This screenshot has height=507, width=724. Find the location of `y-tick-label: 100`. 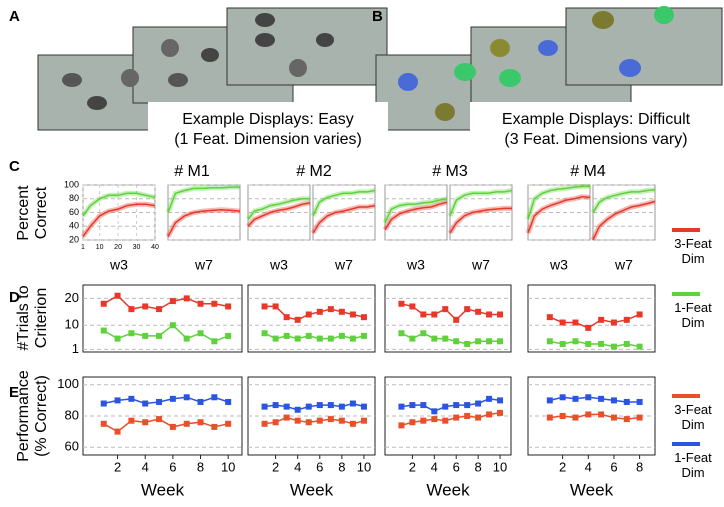

y-tick-label: 100 is located at coordinates (71, 184).